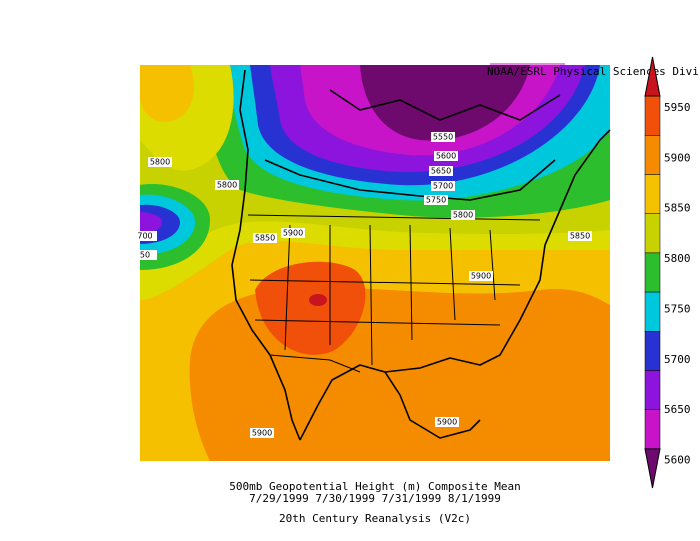  I want to click on caption-dates: 7/29/1999 7/30/1999 7/31/1999 8/1/1999, so click(375, 498).